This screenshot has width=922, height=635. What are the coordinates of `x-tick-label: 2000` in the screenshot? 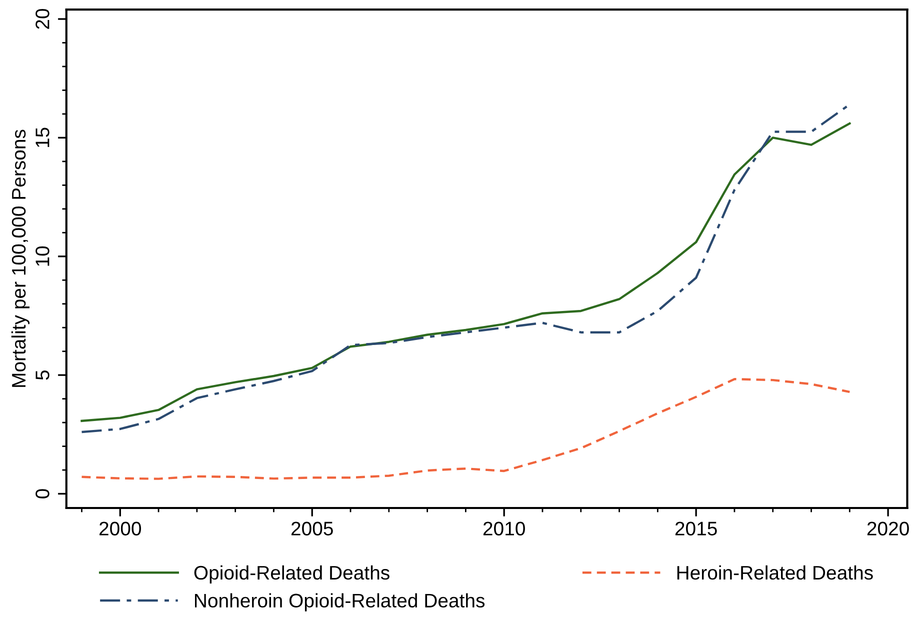 It's located at (120, 529).